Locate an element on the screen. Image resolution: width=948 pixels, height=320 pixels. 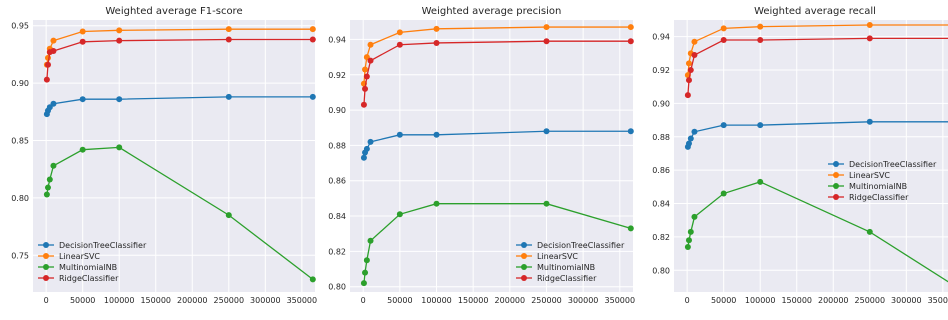
y-tick-label: 0.82 is located at coordinates (337, 251).